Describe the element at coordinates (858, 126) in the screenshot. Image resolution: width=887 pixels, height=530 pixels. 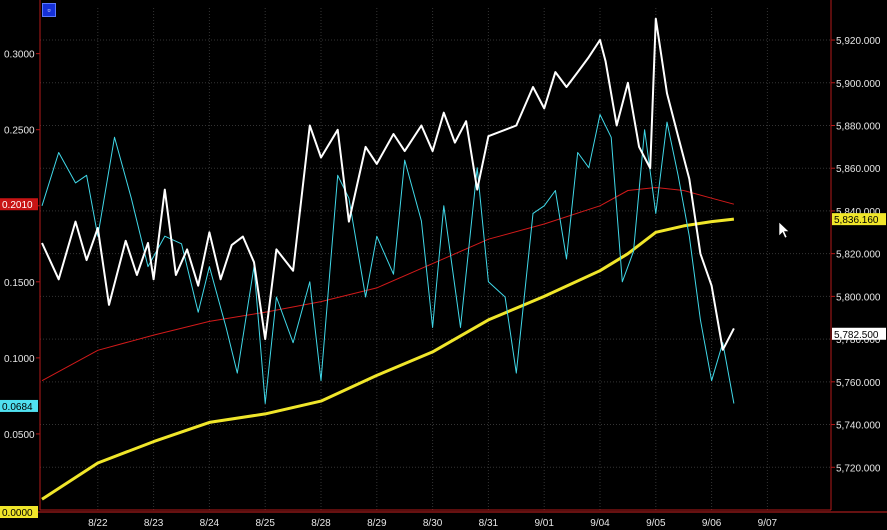
I see `right-tick-label: 5,880.000` at that location.